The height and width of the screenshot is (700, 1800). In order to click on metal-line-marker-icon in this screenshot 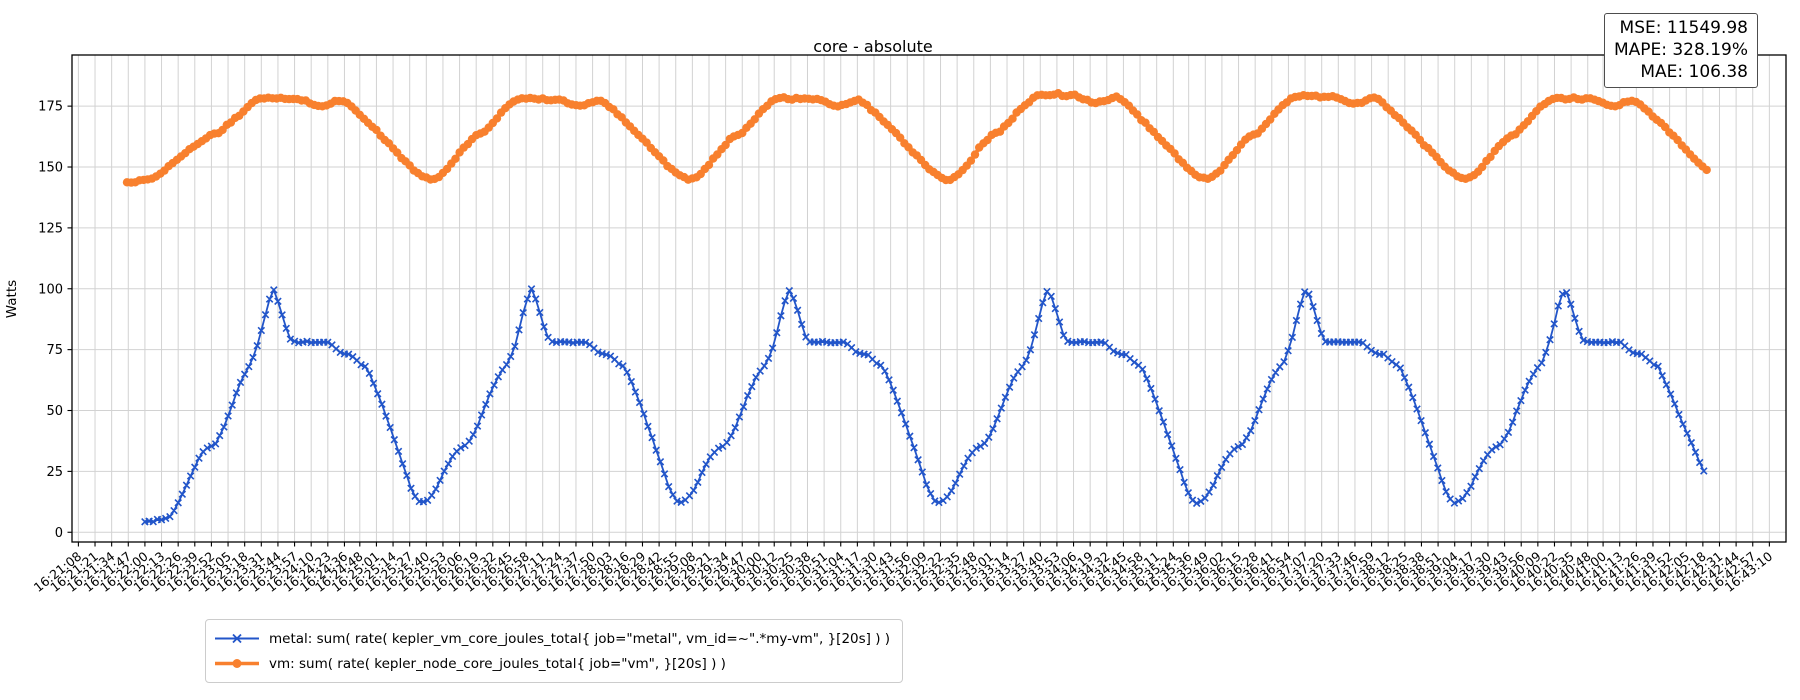, I will do `click(237, 638)`.